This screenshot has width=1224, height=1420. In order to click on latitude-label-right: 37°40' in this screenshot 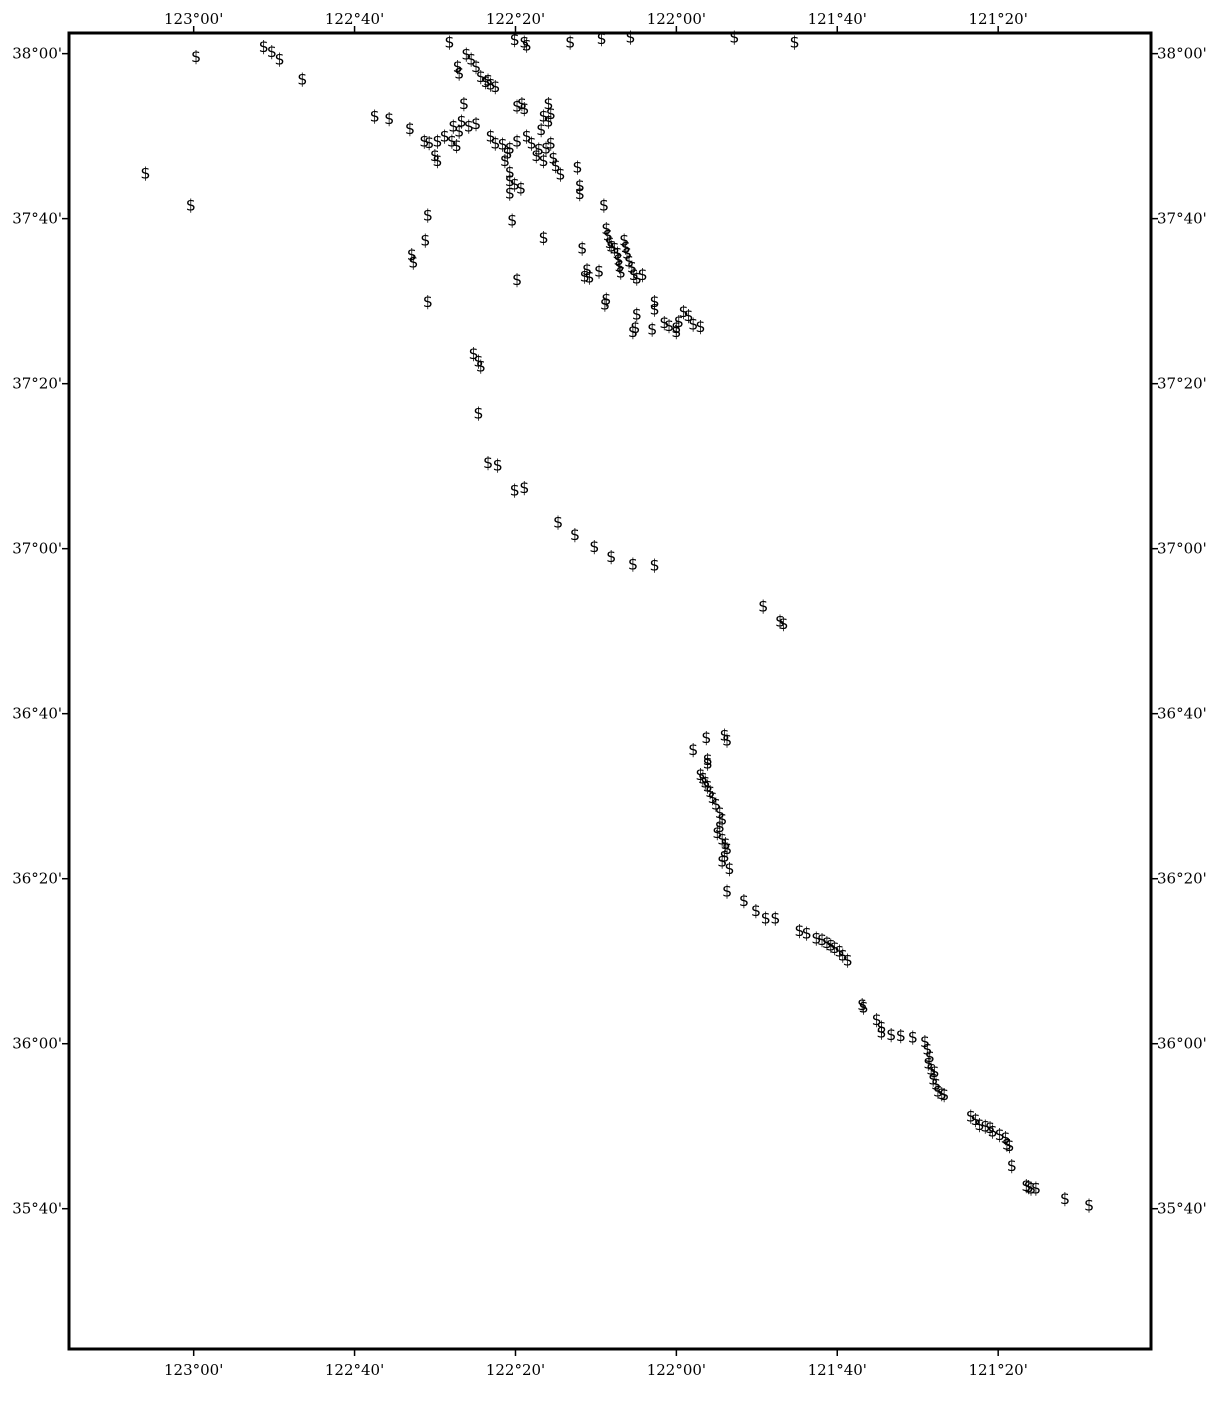, I will do `click(1182, 219)`.